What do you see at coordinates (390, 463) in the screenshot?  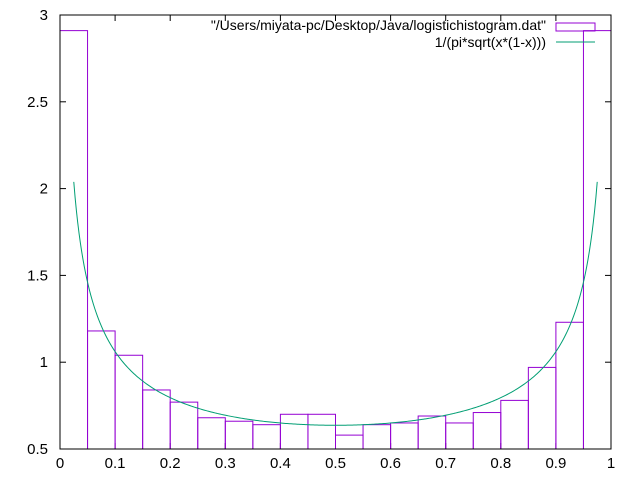 I see `x-tick-label: 0.6` at bounding box center [390, 463].